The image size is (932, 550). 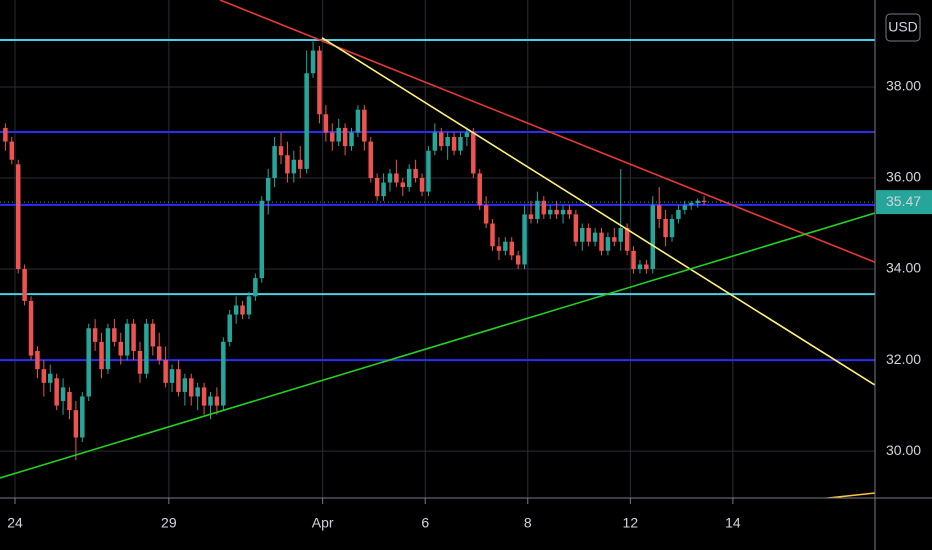 What do you see at coordinates (847, 495) in the screenshot?
I see `trend-line` at bounding box center [847, 495].